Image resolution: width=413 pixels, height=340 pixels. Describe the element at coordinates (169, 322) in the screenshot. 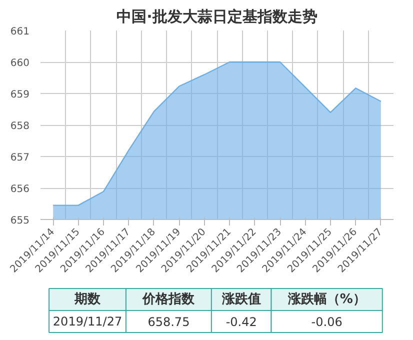

I see `text: 658.75` at that location.